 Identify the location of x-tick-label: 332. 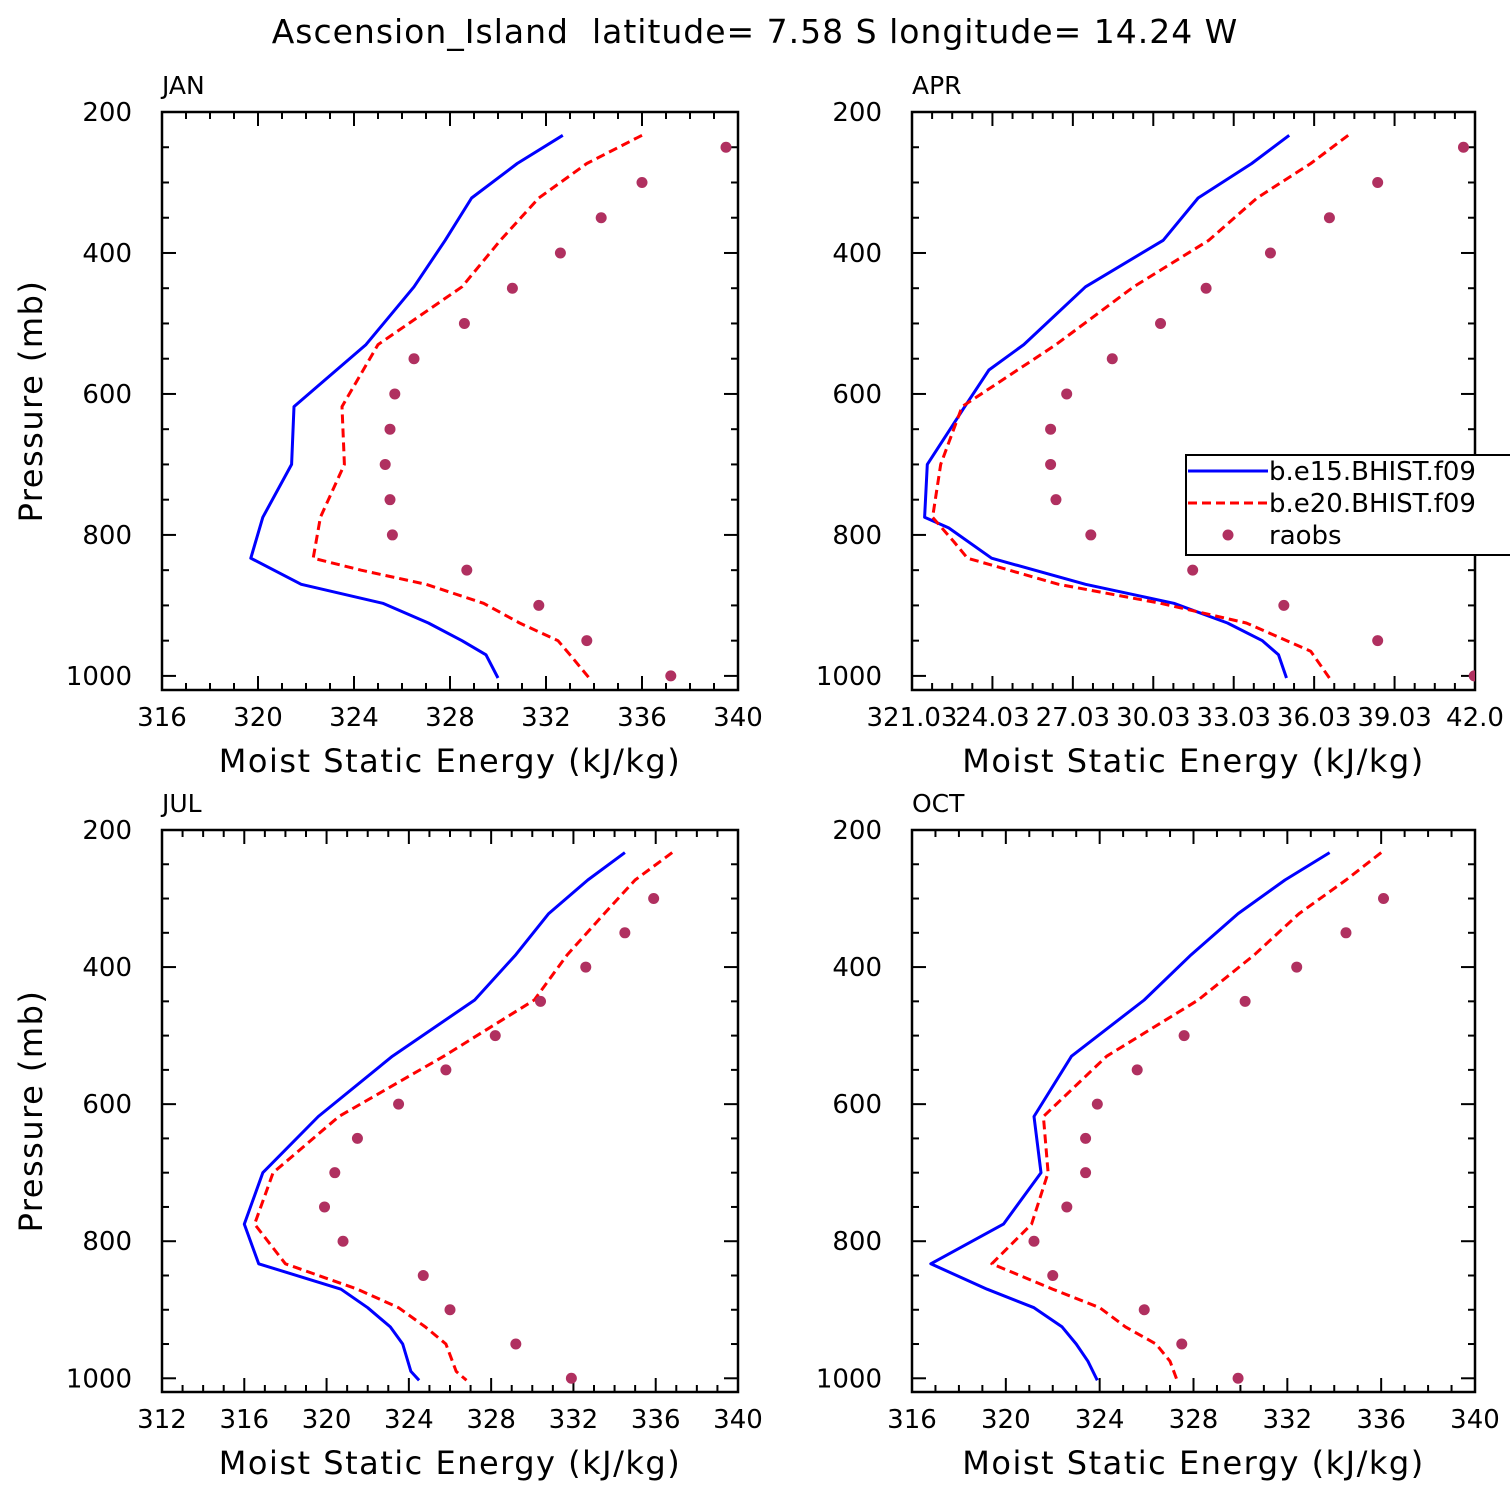
(1288, 1420).